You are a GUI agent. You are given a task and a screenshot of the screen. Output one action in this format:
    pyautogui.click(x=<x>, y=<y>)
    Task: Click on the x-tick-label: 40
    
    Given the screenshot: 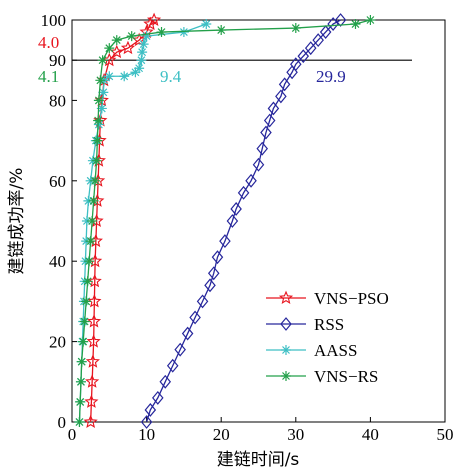 What is the action you would take?
    pyautogui.click(x=370, y=434)
    